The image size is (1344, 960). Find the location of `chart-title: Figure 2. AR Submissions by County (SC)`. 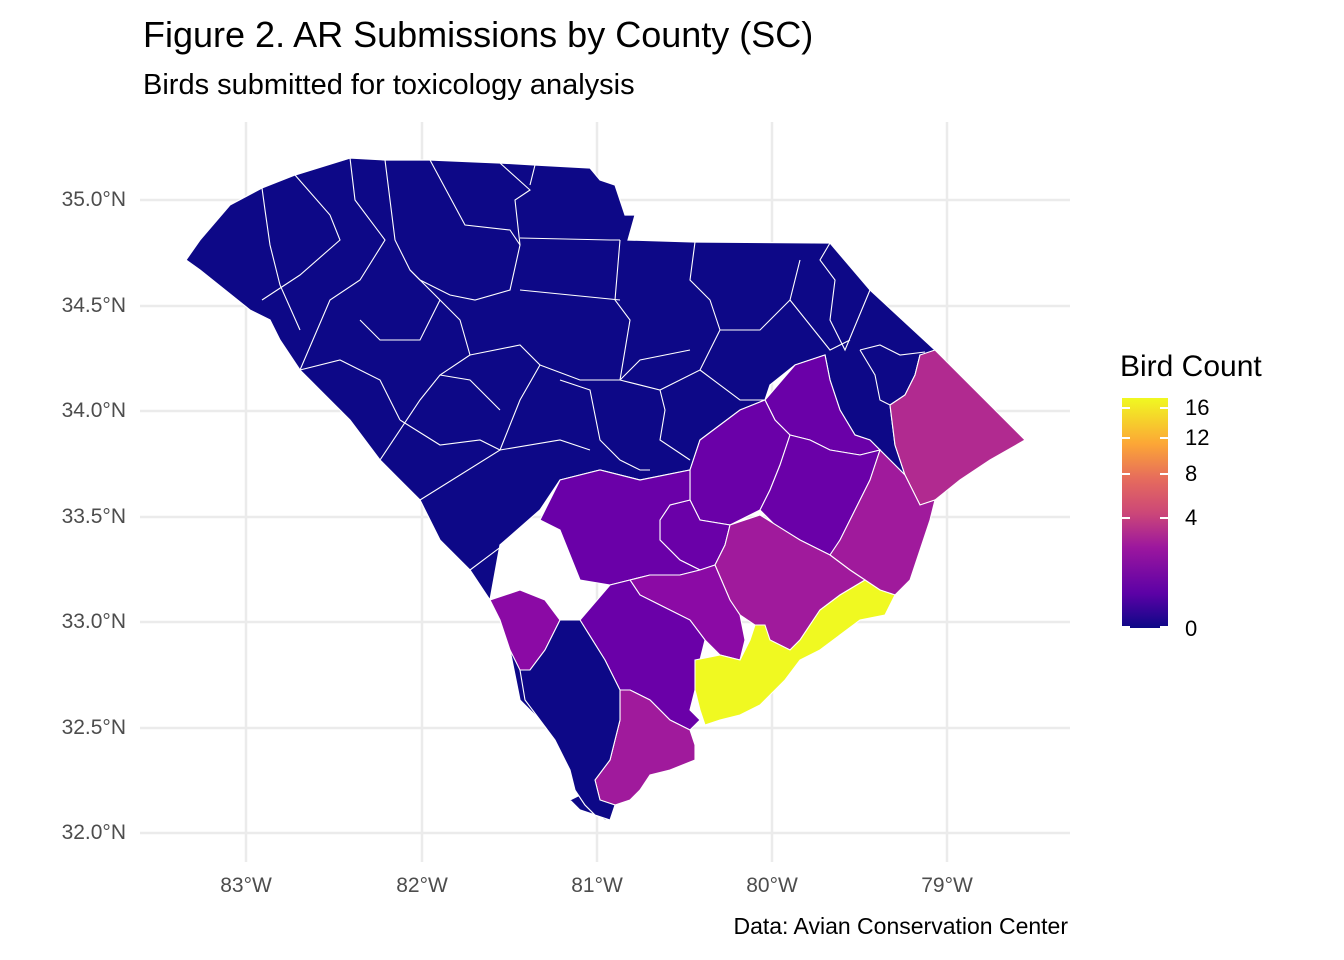

chart-title: Figure 2. AR Submissions by County (SC) is located at coordinates (478, 34).